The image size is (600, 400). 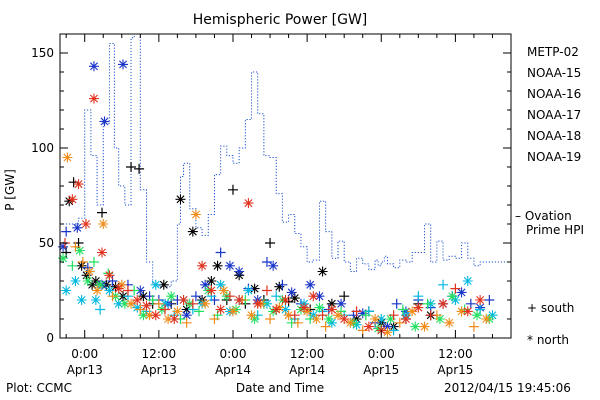 What do you see at coordinates (554, 157) in the screenshot?
I see `legend-noaa-19: NOAA-19` at bounding box center [554, 157].